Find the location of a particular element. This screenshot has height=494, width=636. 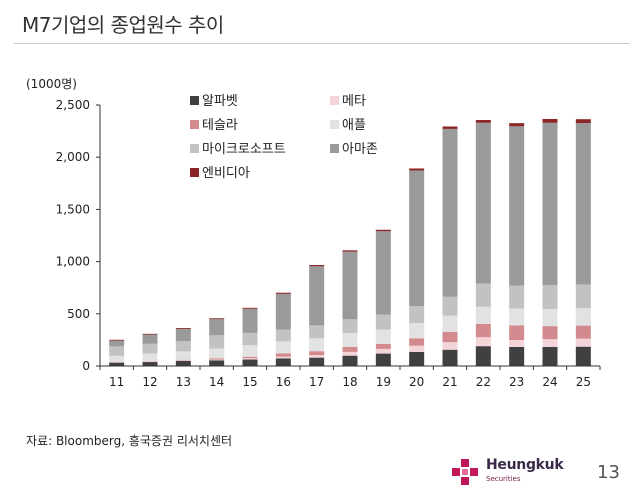

x-tick-label: 12 is located at coordinates (149, 382).